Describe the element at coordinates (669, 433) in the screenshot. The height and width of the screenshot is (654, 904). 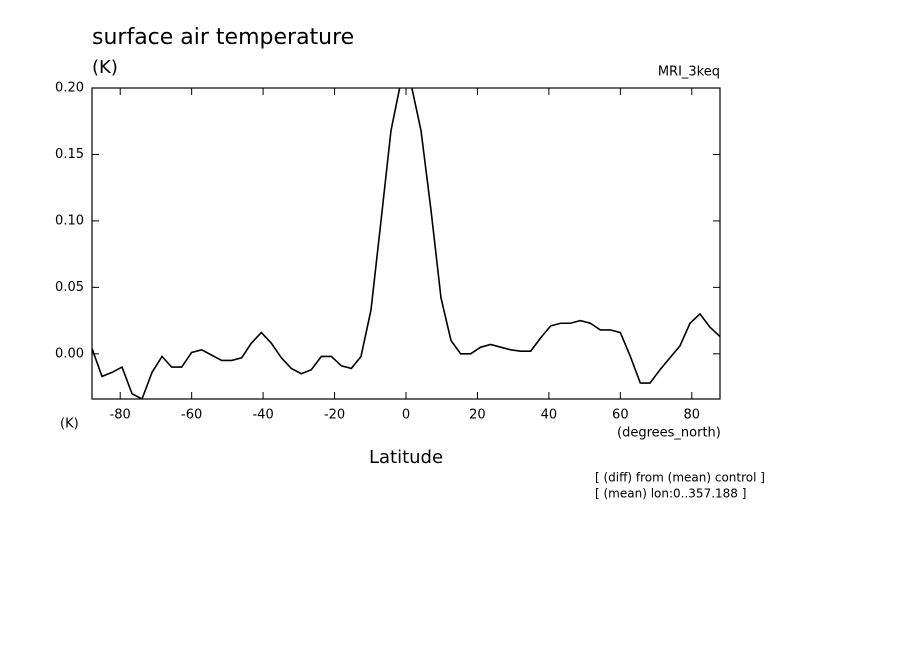
I see `x-unit: (degrees_north)` at that location.